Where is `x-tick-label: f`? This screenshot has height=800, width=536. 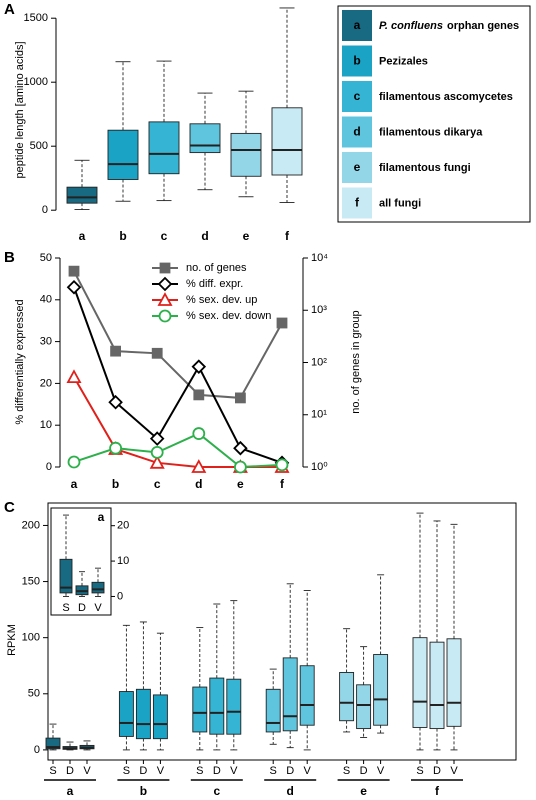
x-tick-label: f is located at coordinates (282, 484).